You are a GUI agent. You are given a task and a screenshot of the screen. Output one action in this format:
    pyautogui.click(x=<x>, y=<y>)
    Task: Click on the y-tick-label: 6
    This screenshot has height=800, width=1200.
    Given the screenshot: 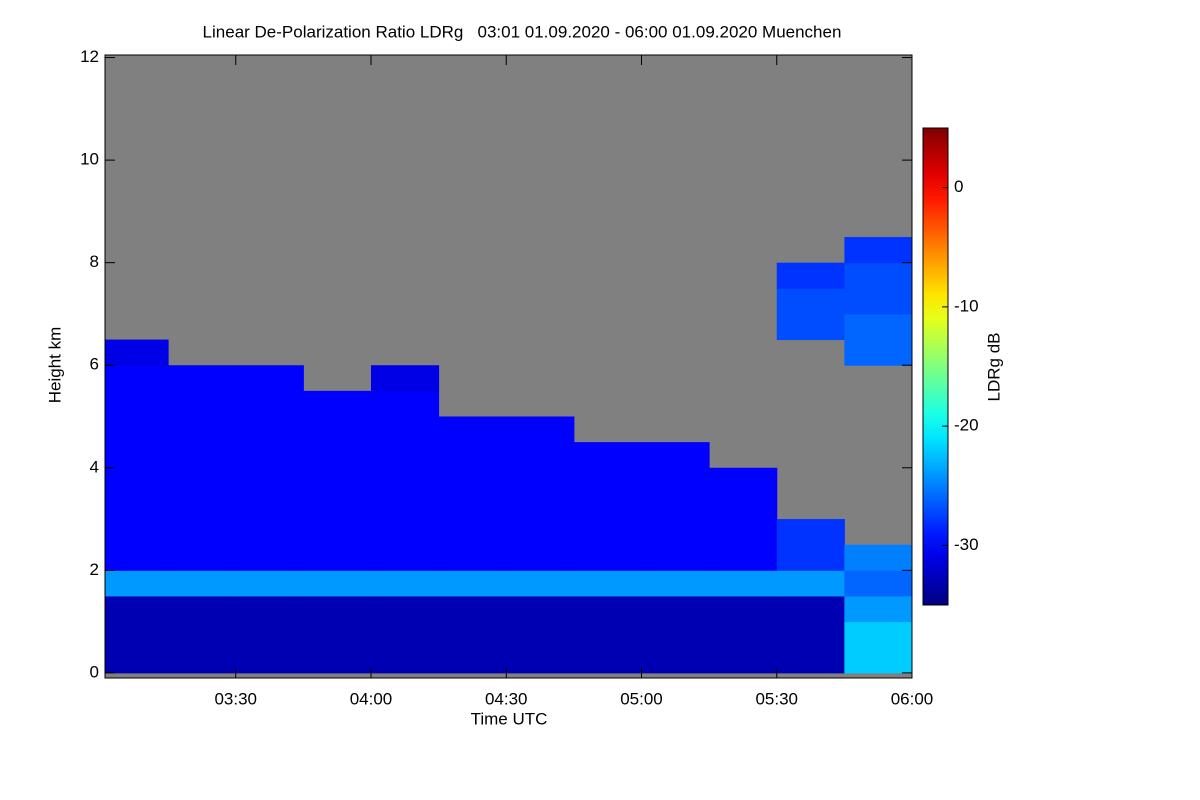 What is the action you would take?
    pyautogui.click(x=94, y=364)
    